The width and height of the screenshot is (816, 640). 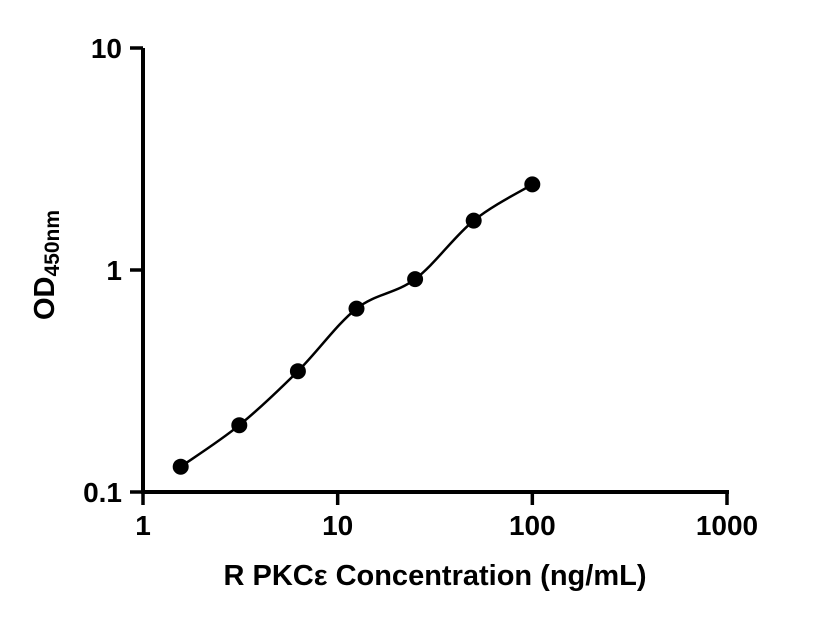 I want to click on y-axis-title-subscript: 450nm, so click(x=52, y=243).